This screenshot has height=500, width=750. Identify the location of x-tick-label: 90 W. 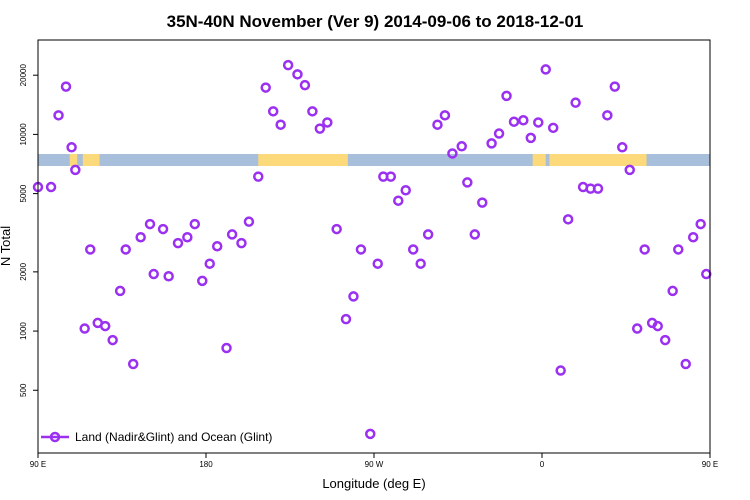
(374, 464).